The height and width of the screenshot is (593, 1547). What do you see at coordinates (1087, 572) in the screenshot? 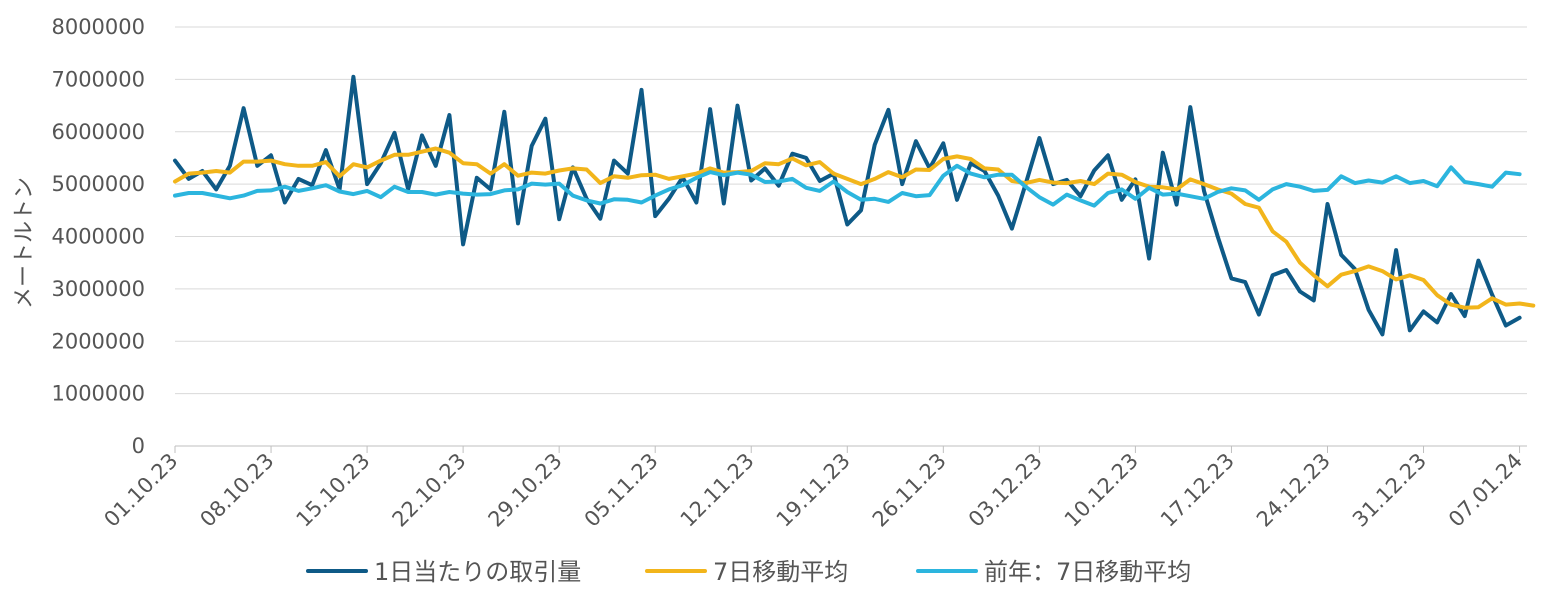
I see `legend-label: 前年：7日移動平均` at bounding box center [1087, 572].